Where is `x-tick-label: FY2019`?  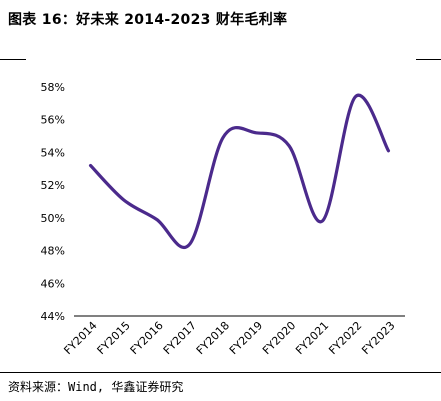 x-tick-label: FY2019 is located at coordinates (246, 338).